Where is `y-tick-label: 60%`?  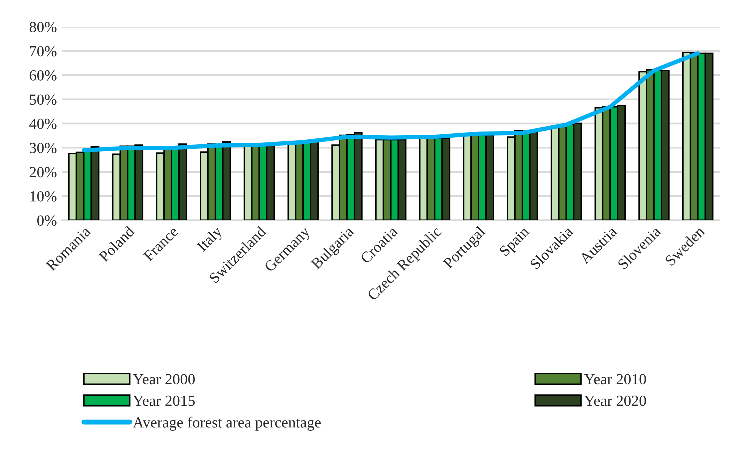
y-tick-label: 60% is located at coordinates (43, 75).